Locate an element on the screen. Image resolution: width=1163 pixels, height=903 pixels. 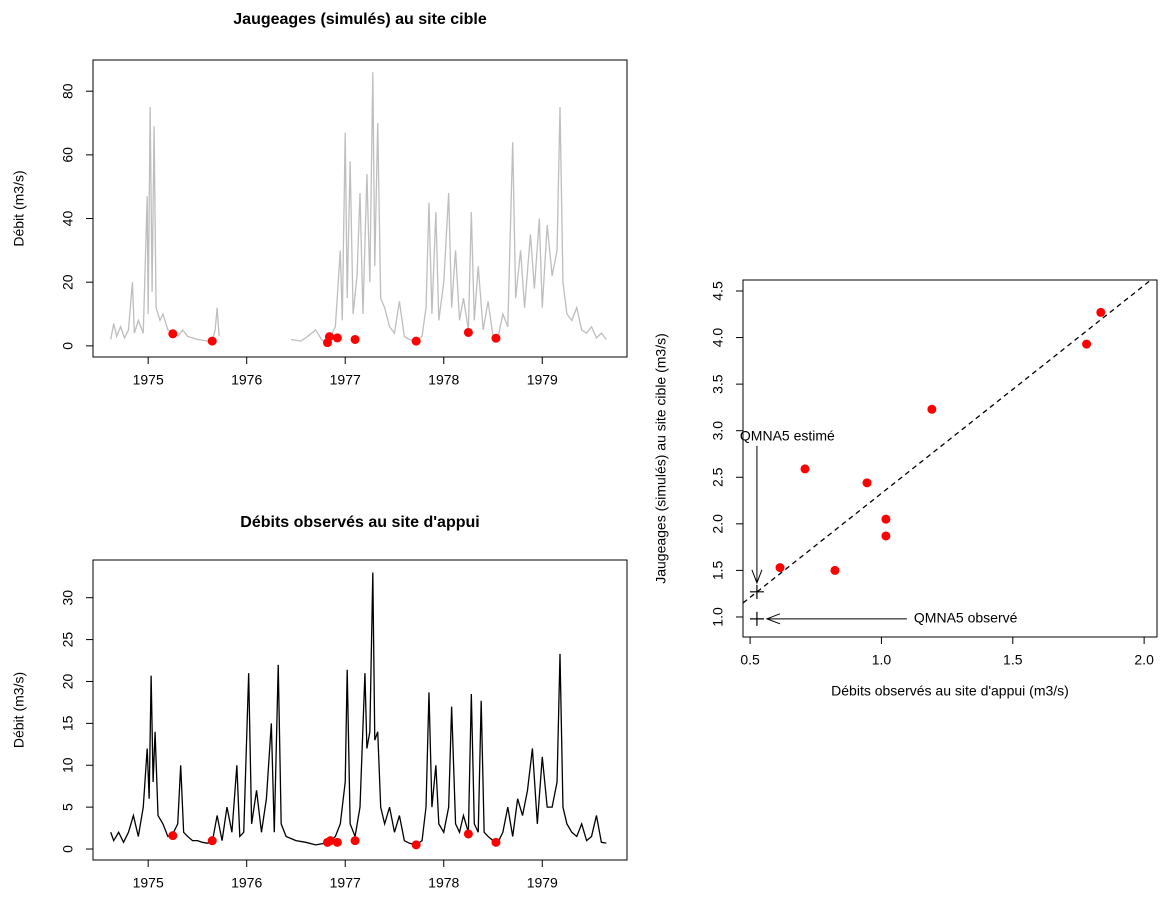
y-tick-label: 5 is located at coordinates (68, 807).